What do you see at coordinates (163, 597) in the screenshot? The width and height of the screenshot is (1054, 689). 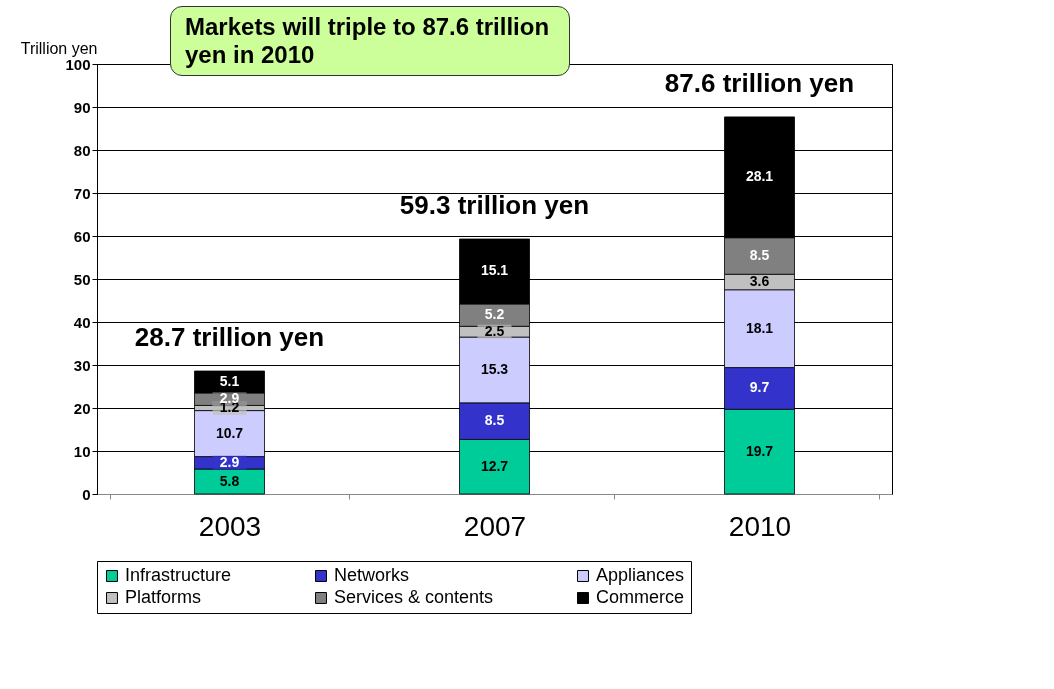 I see `legend-label: Platforms` at bounding box center [163, 597].